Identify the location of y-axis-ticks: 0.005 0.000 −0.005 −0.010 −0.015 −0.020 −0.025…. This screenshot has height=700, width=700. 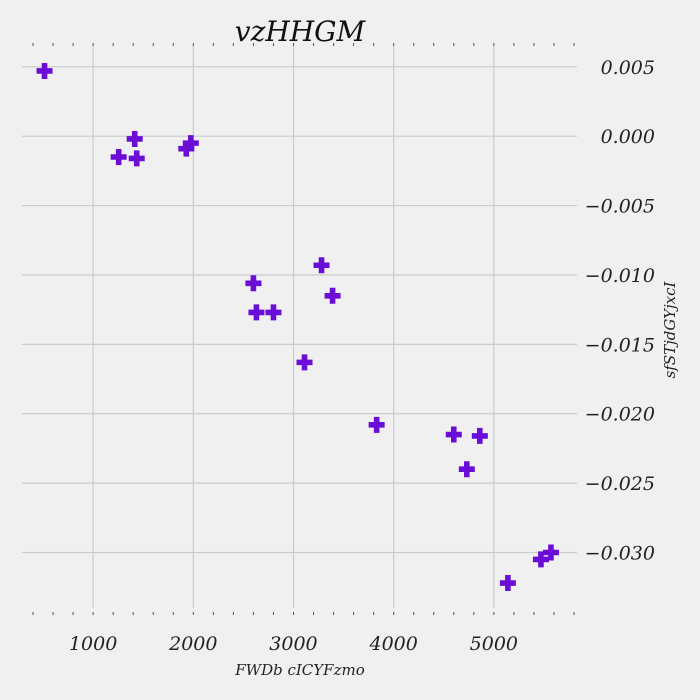
(620, 311).